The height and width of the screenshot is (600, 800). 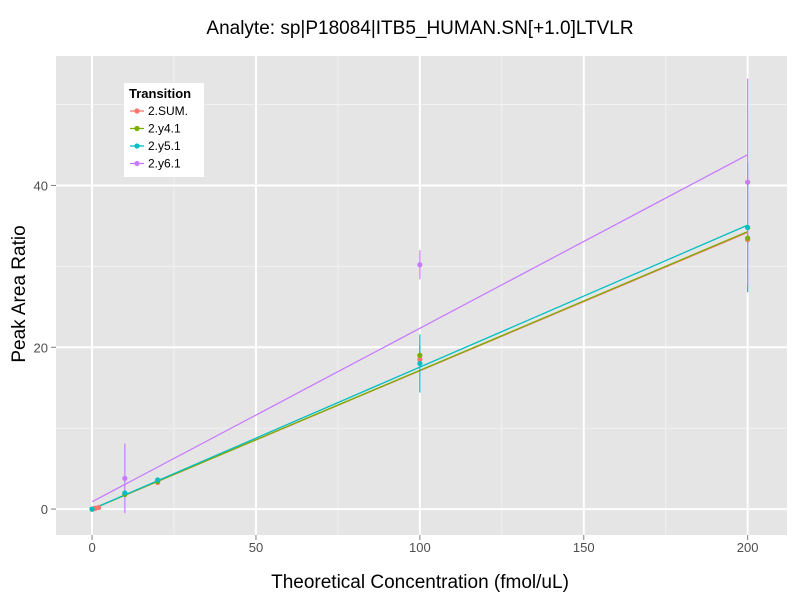 What do you see at coordinates (168, 111) in the screenshot?
I see `legend-label: 2.SUM.` at bounding box center [168, 111].